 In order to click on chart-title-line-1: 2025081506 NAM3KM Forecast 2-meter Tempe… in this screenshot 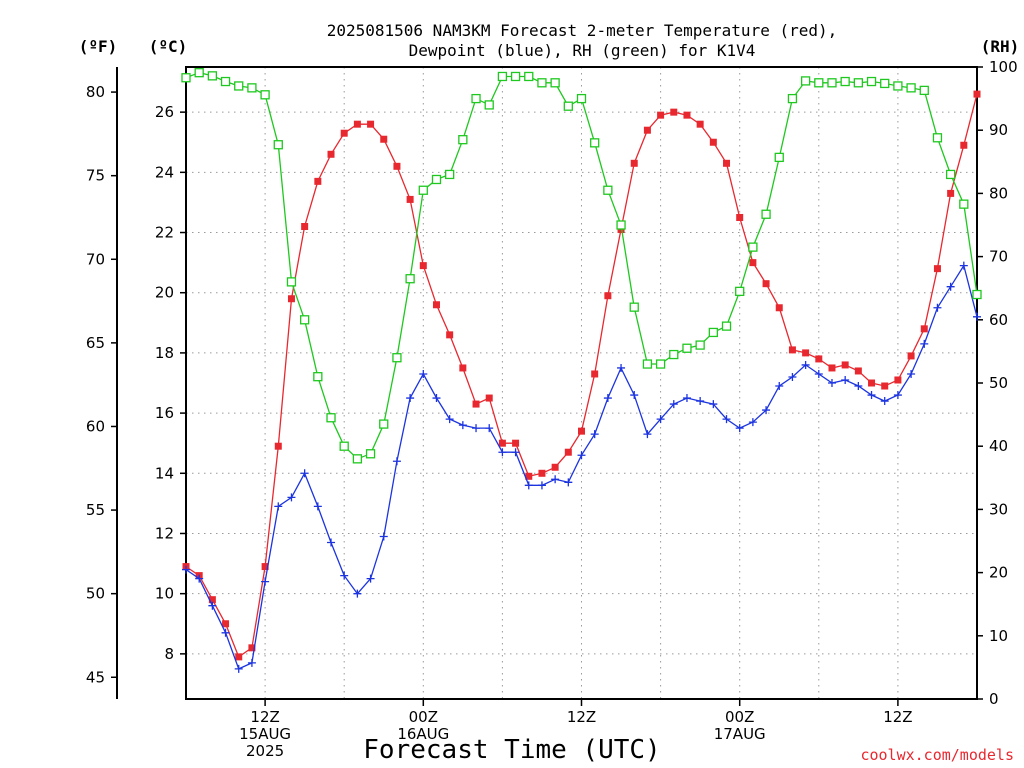, I will do `click(582, 30)`.